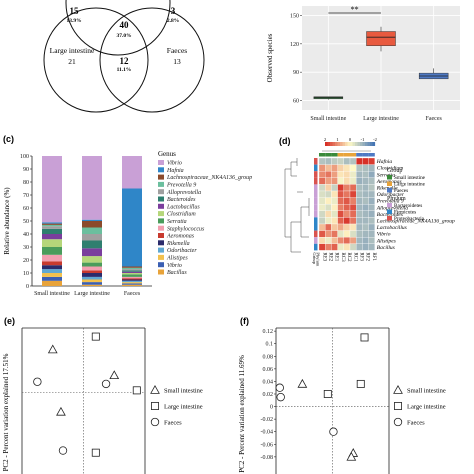 The image size is (474, 474). What do you see at coordinates (183, 207) in the screenshot?
I see `legend-label: Lactobacillus` at bounding box center [183, 207].